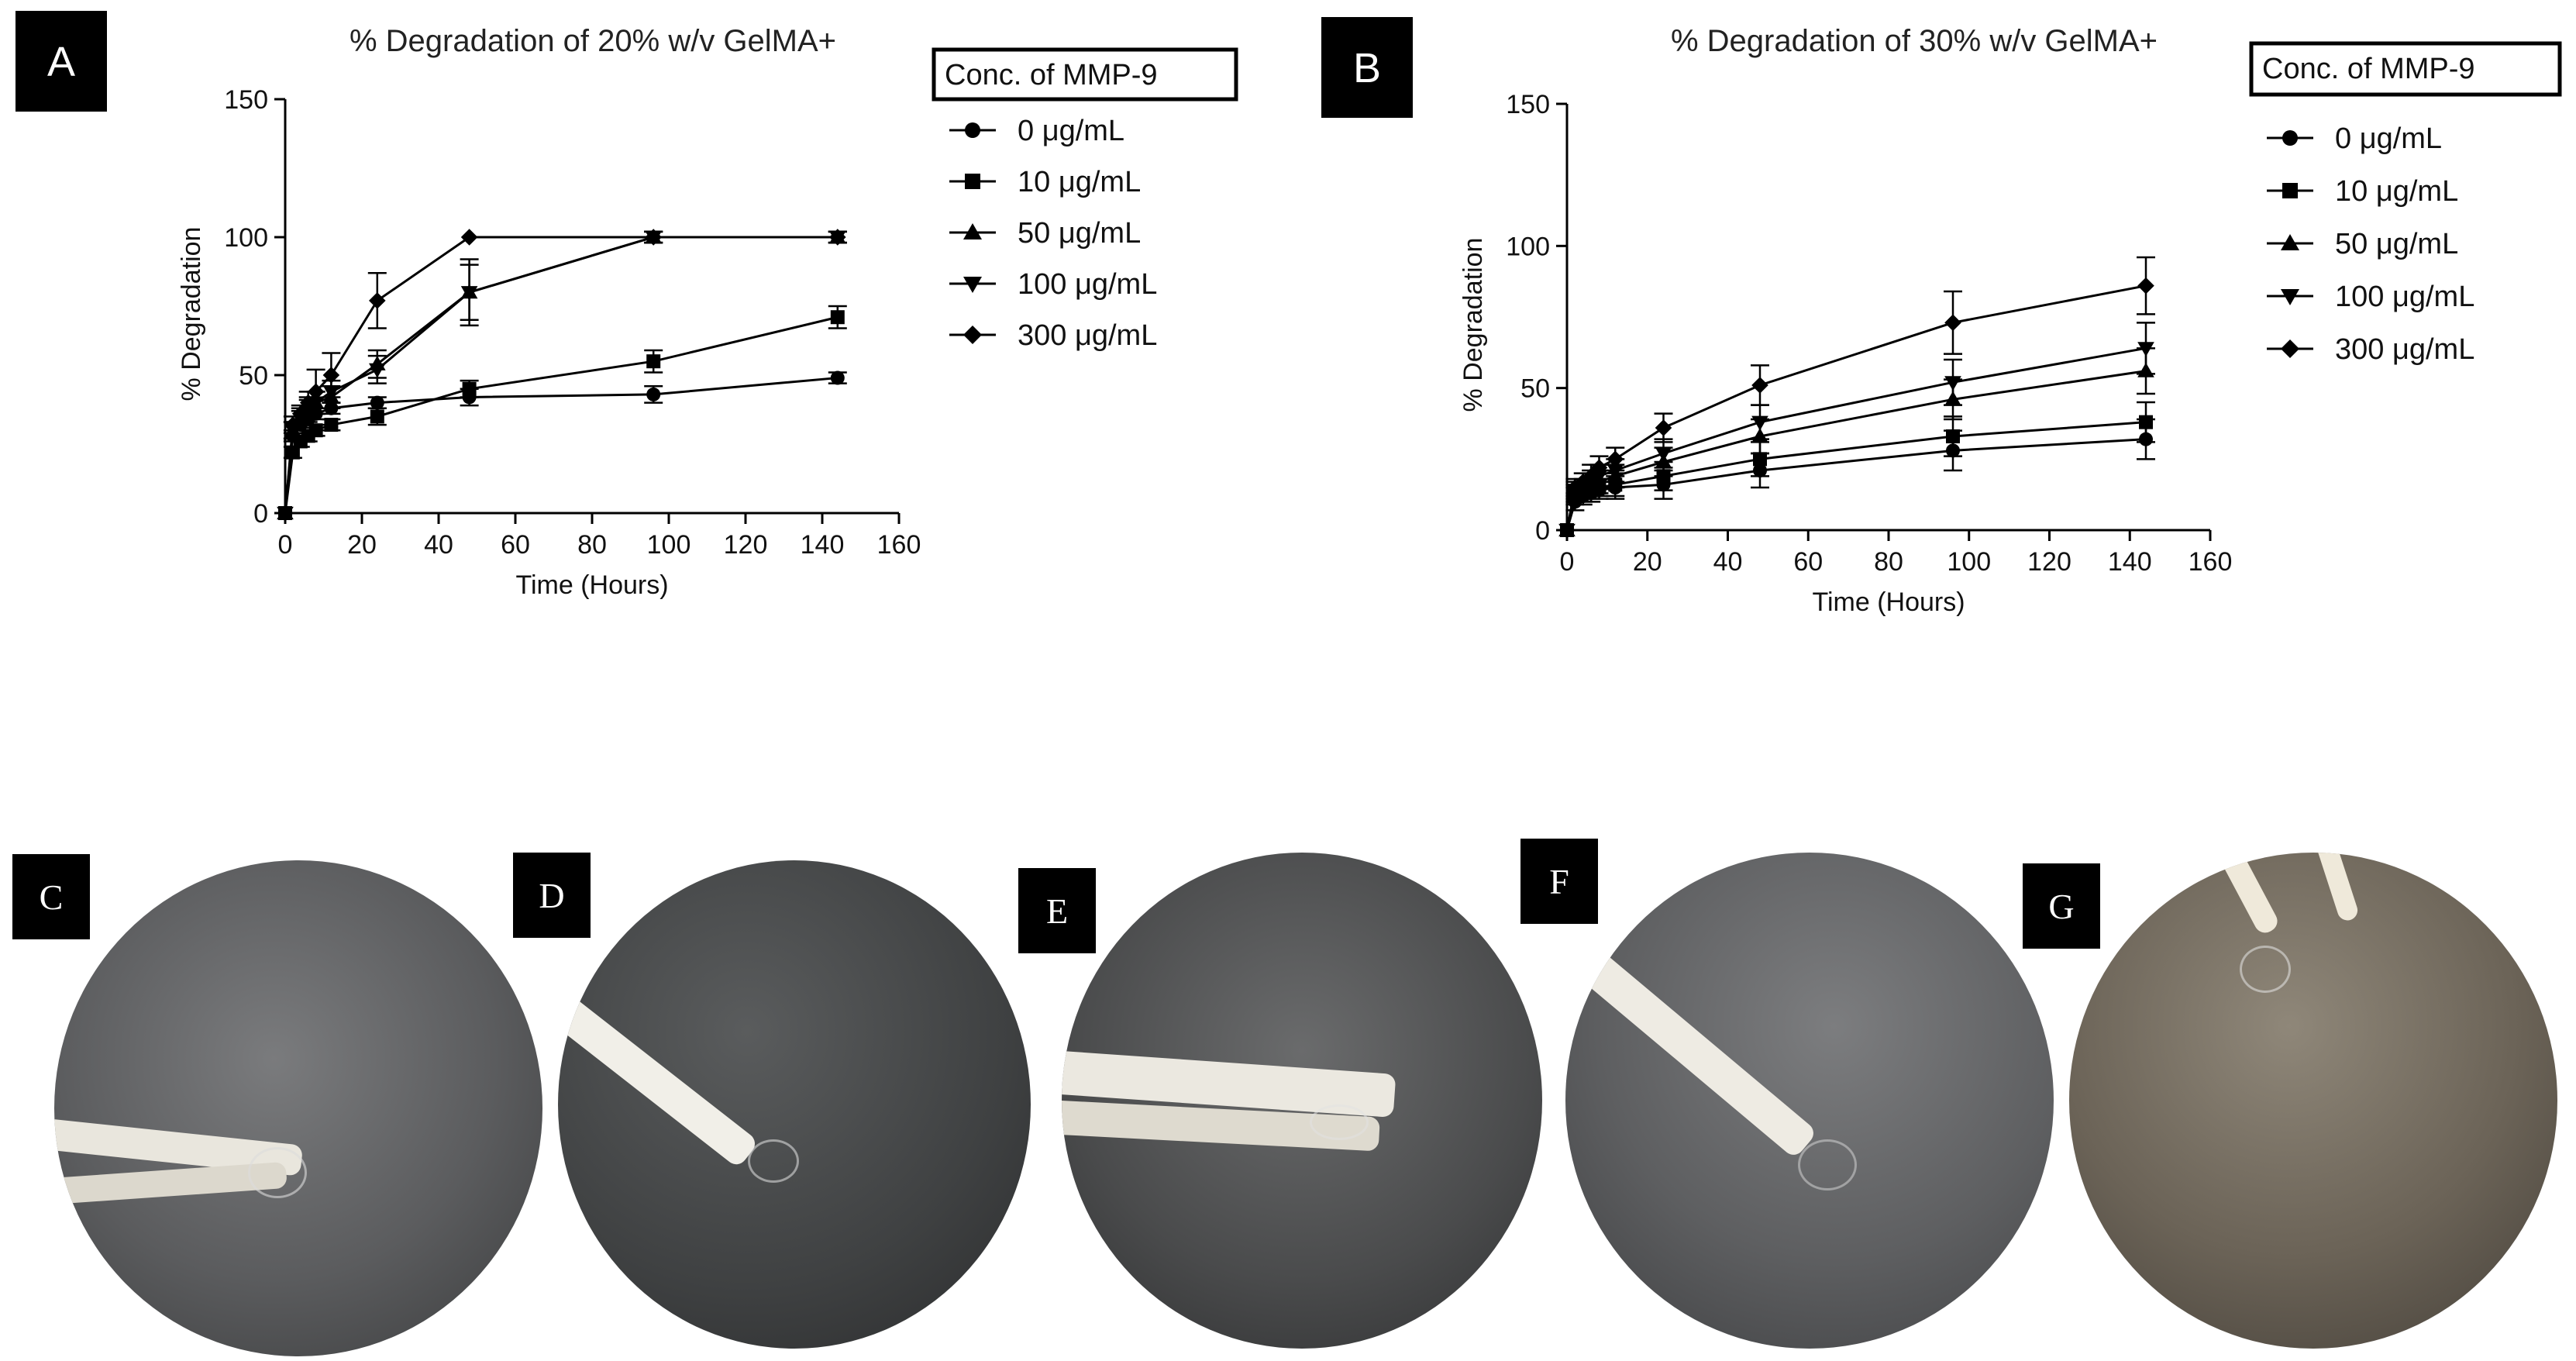 The image size is (2576, 1361). What do you see at coordinates (1302, 1101) in the screenshot?
I see `photo-e-image` at bounding box center [1302, 1101].